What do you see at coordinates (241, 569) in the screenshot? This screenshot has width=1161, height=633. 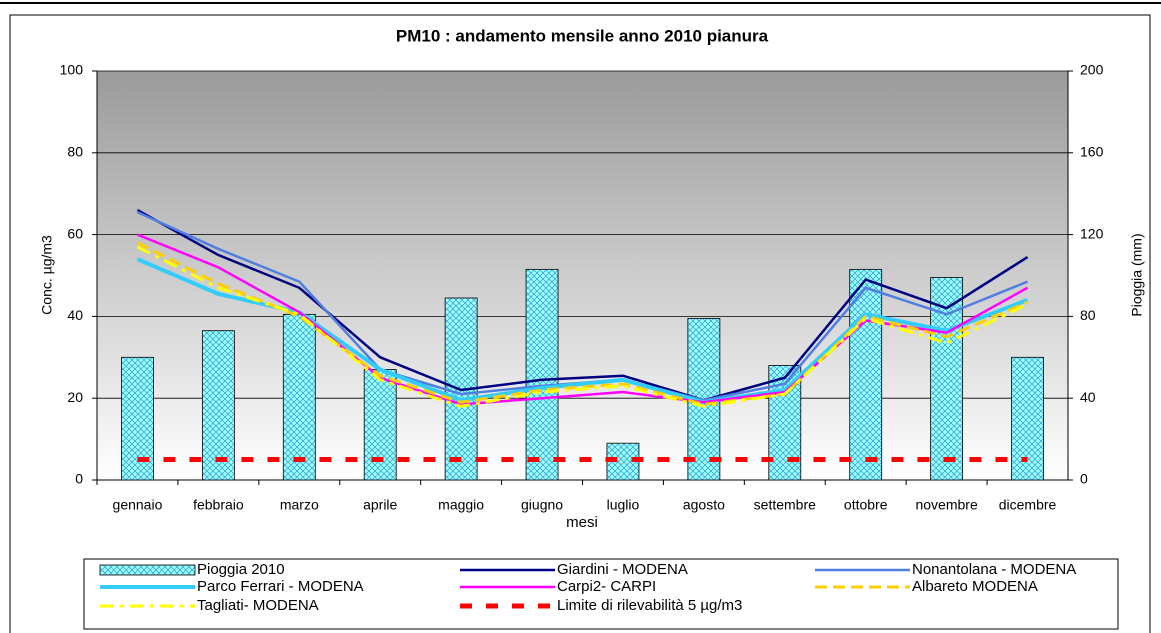 I see `legend-label: Pioggia 2010` at bounding box center [241, 569].